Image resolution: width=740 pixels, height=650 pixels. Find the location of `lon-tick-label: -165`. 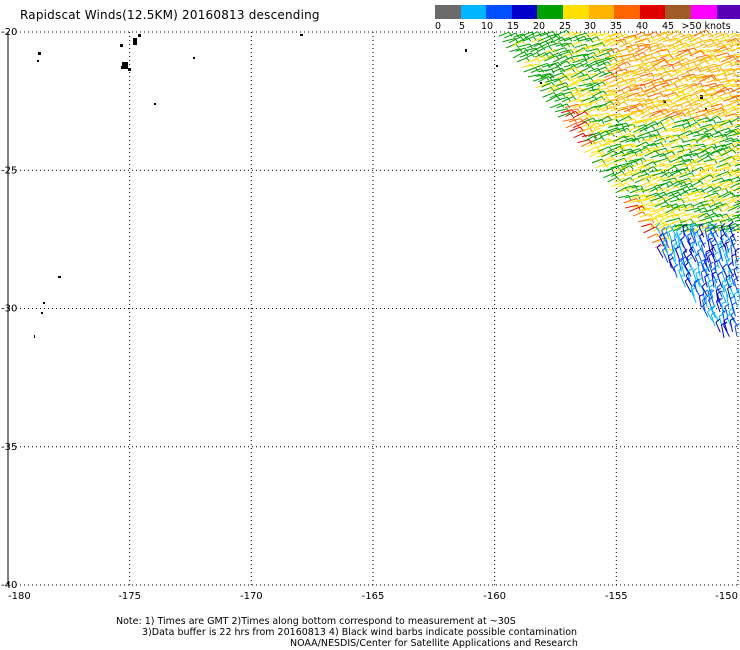

lon-tick-label: -165 is located at coordinates (373, 596).